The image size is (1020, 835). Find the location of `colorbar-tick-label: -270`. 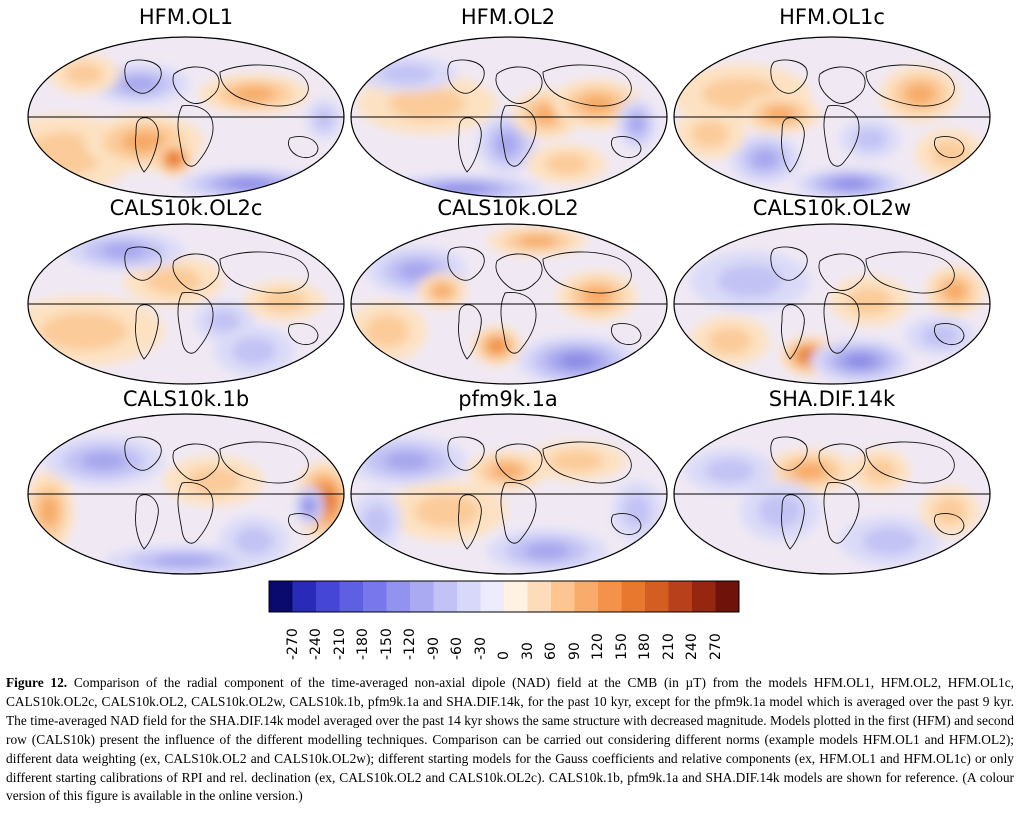

colorbar-tick-label: -270 is located at coordinates (292, 644).